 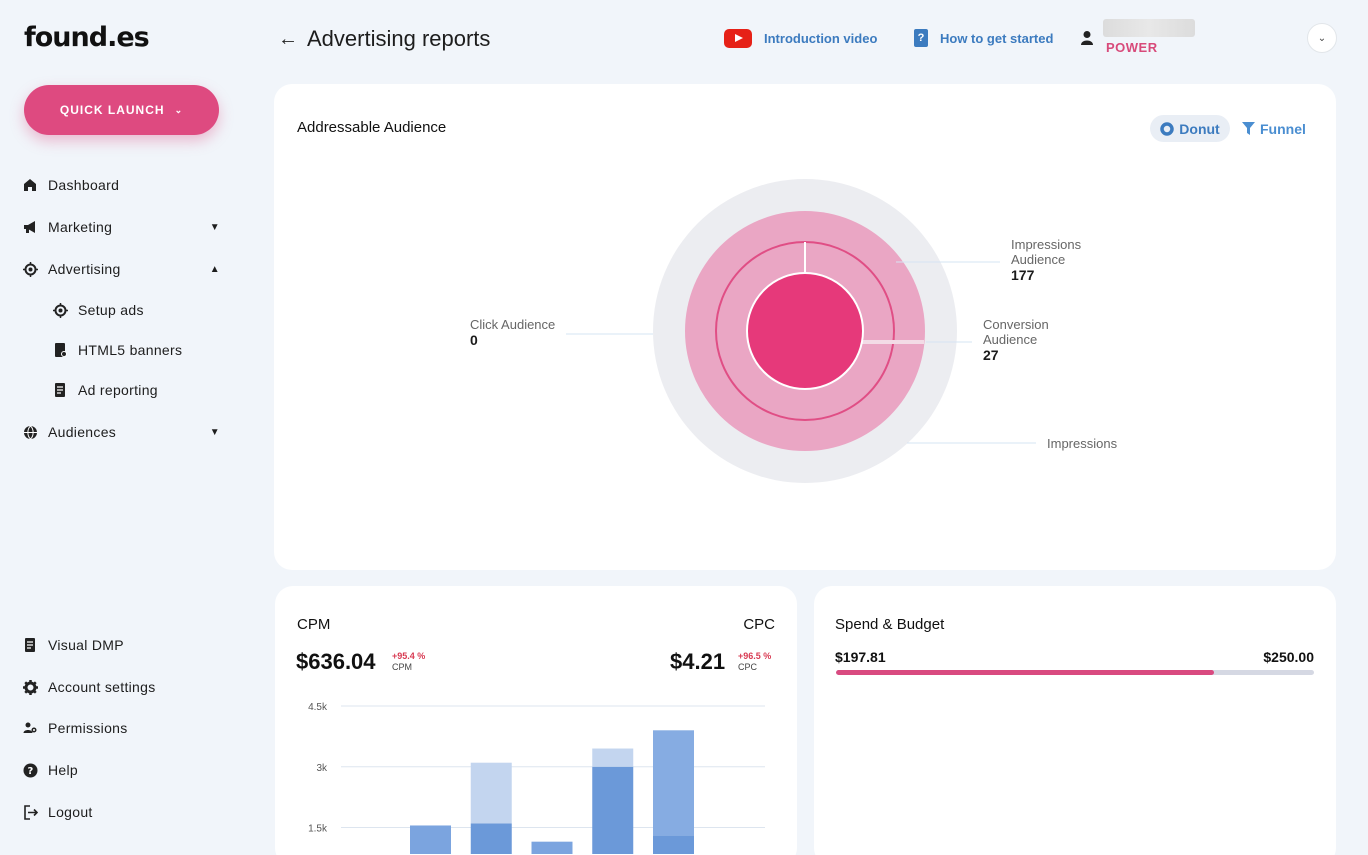 I want to click on banner-icon, so click(x=60, y=350).